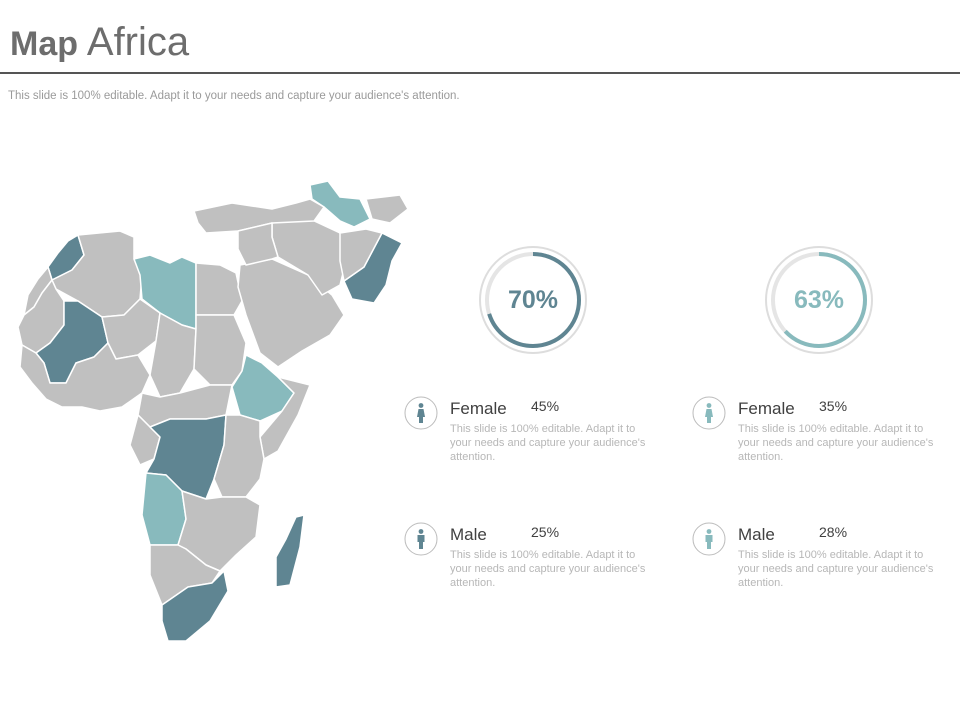  What do you see at coordinates (833, 532) in the screenshot?
I see `stat-value: 28%` at bounding box center [833, 532].